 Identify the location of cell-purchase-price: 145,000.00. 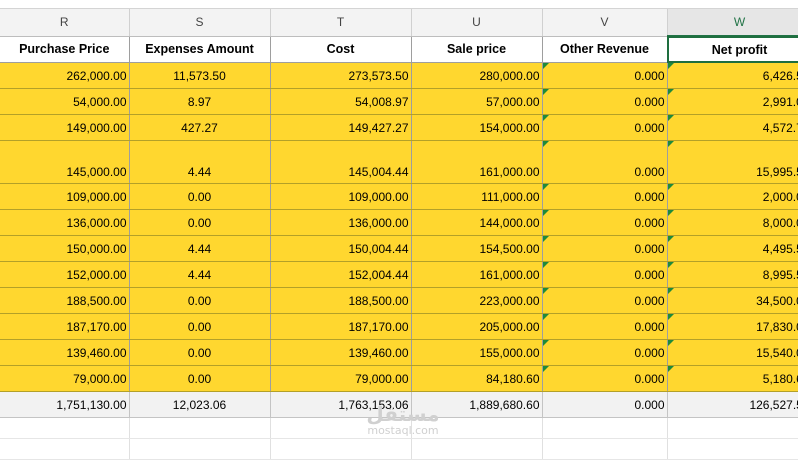
(65, 162).